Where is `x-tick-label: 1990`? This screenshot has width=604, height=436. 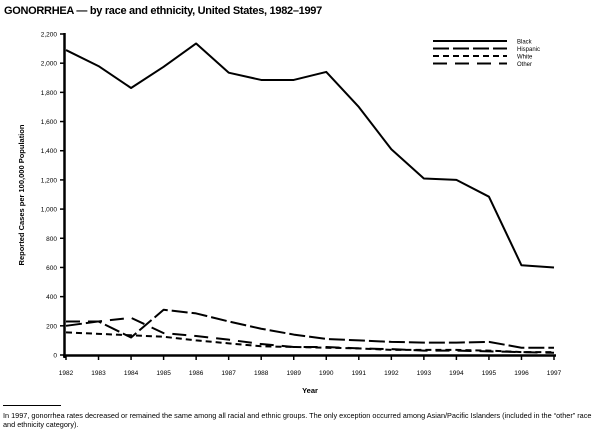
x-tick-label: 1990 is located at coordinates (326, 373).